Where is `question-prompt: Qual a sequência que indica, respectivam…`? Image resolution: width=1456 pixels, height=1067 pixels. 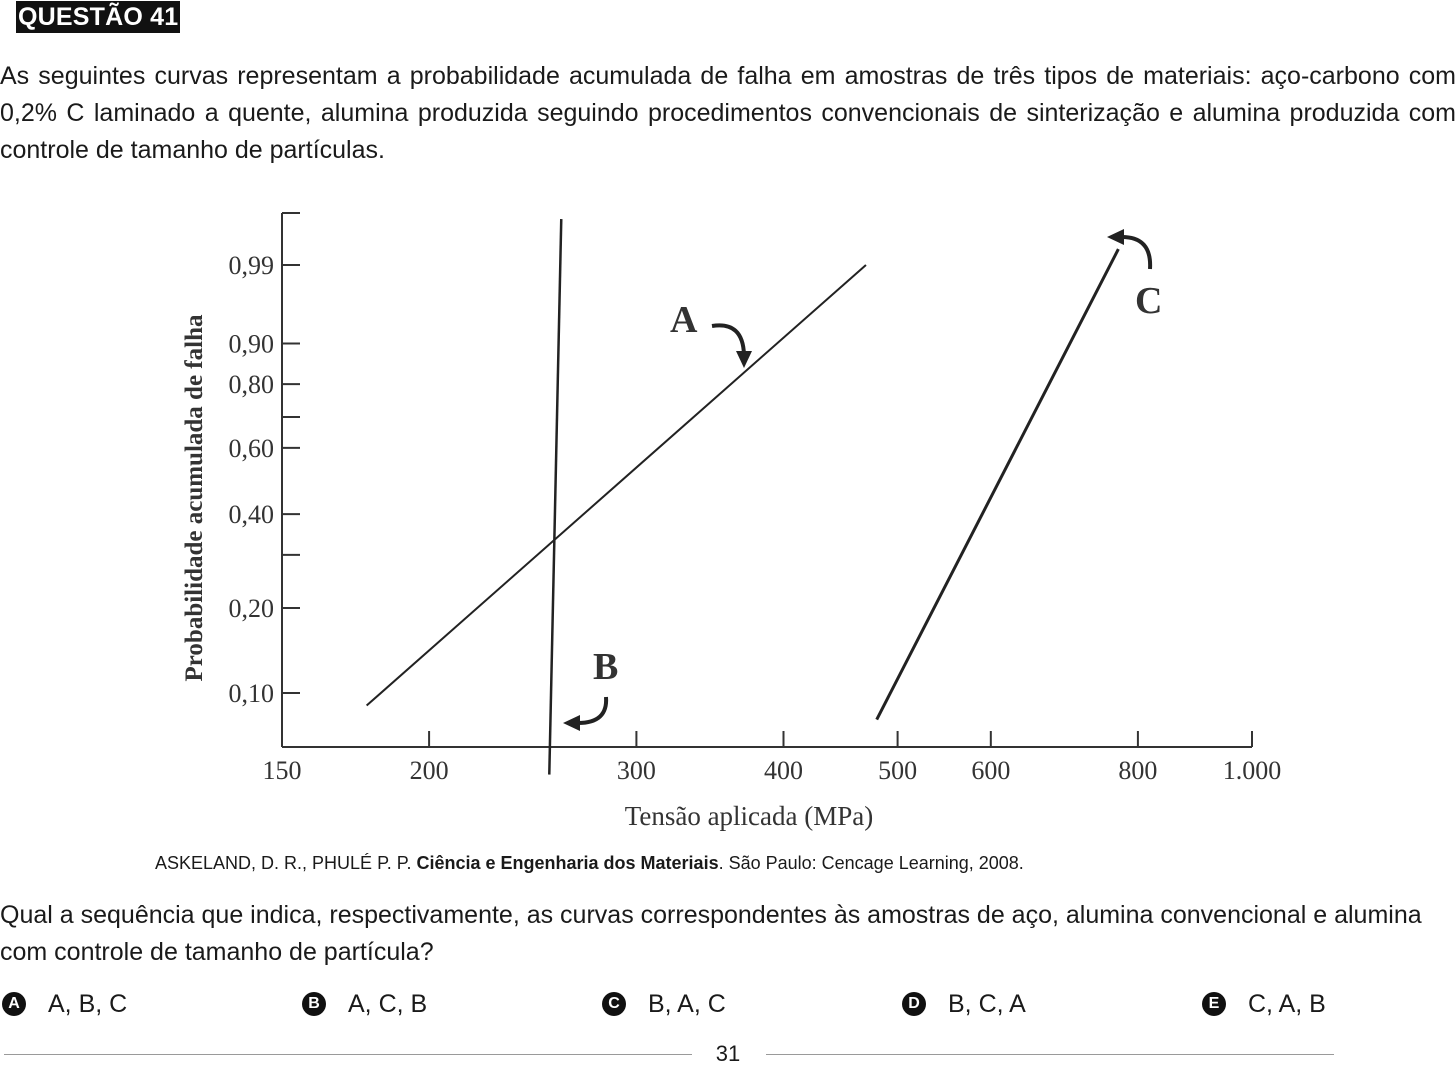 question-prompt: Qual a sequência que indica, respectivam… is located at coordinates (711, 933).